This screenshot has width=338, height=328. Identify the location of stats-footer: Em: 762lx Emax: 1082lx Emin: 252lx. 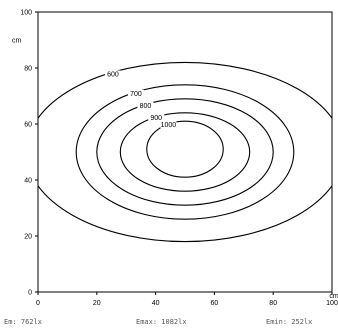
(158, 322).